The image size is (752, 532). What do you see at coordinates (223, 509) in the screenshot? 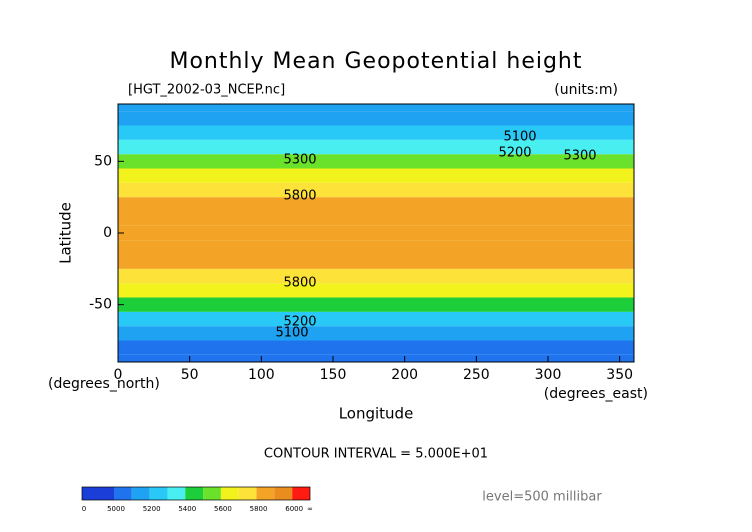
I see `colorbar-tick-label: 5600` at bounding box center [223, 509].